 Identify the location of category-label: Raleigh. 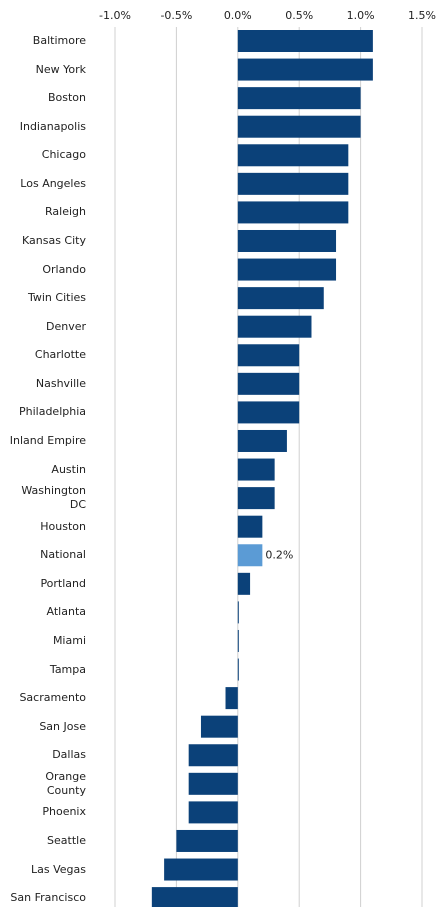
(65, 212).